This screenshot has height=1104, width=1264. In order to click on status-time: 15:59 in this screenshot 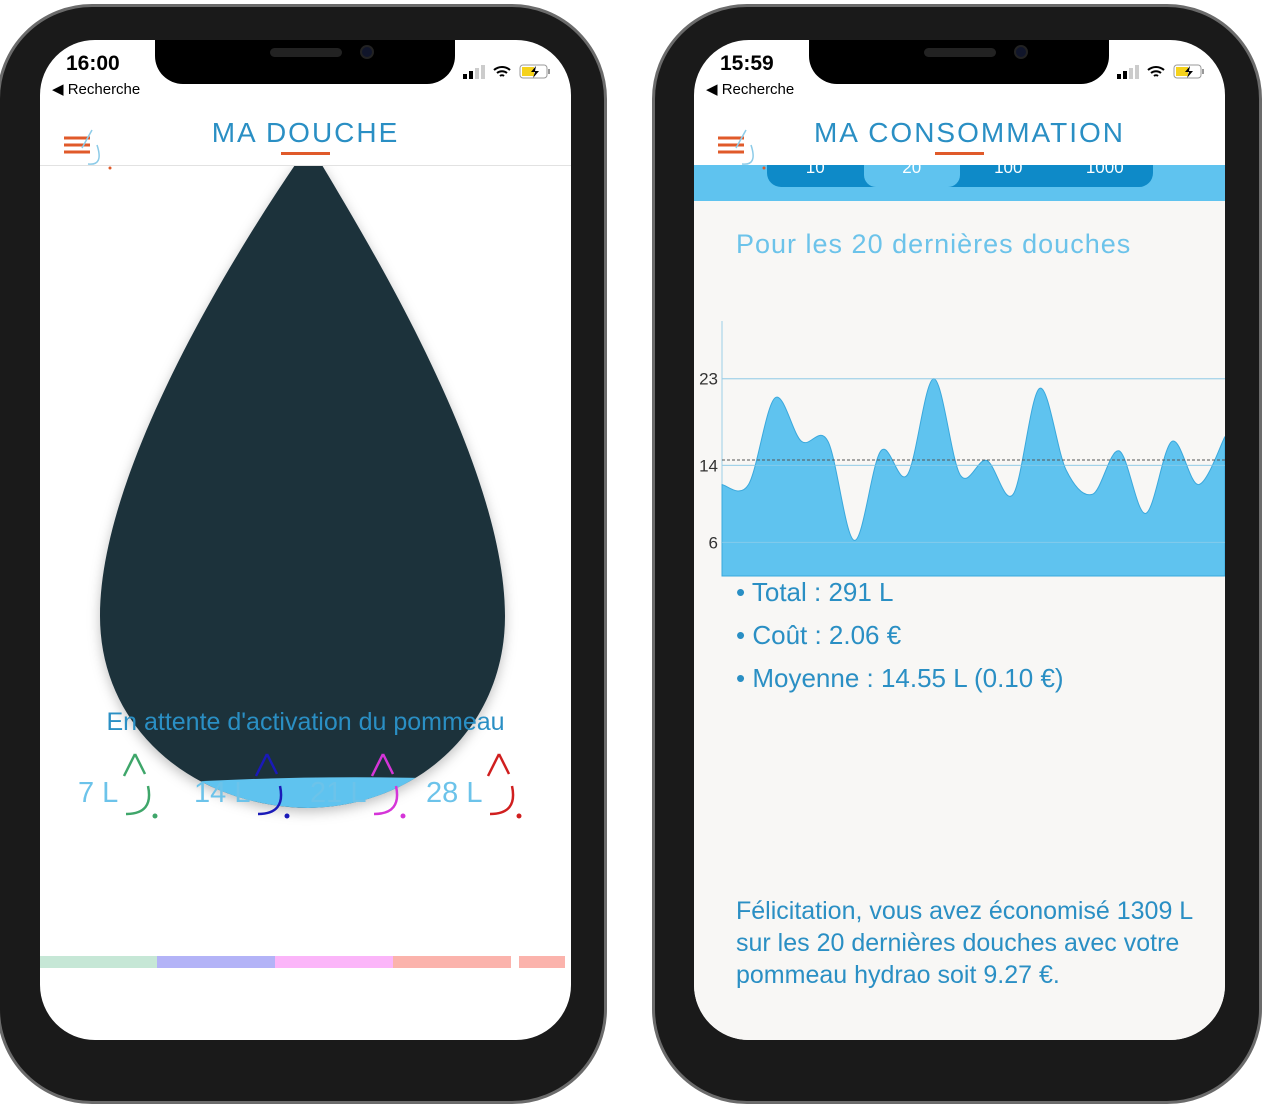, I will do `click(747, 64)`.